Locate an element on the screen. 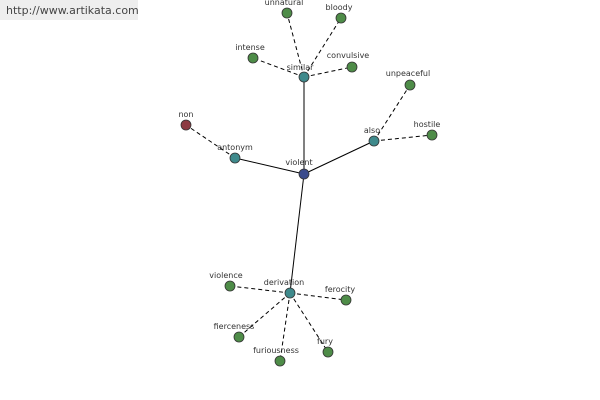 This screenshot has height=400, width=600. node-label: ferocity is located at coordinates (340, 289).